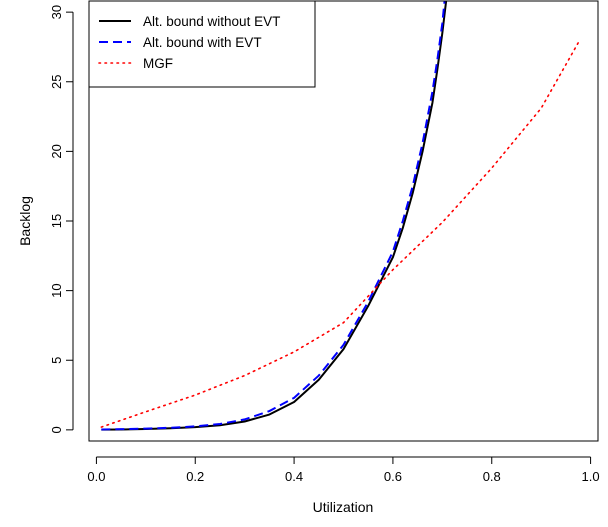  Describe the element at coordinates (492, 476) in the screenshot. I see `x-tick-label: 0.8` at that location.